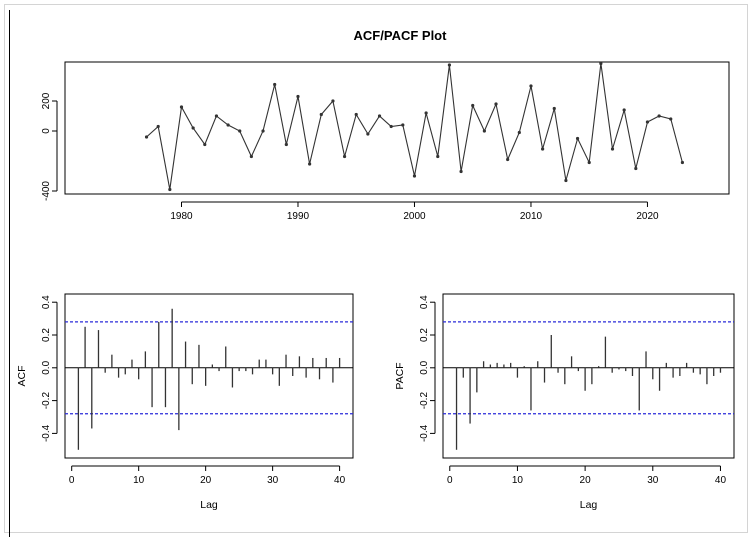  Describe the element at coordinates (414, 216) in the screenshot. I see `x-tick-label: 2000` at that location.